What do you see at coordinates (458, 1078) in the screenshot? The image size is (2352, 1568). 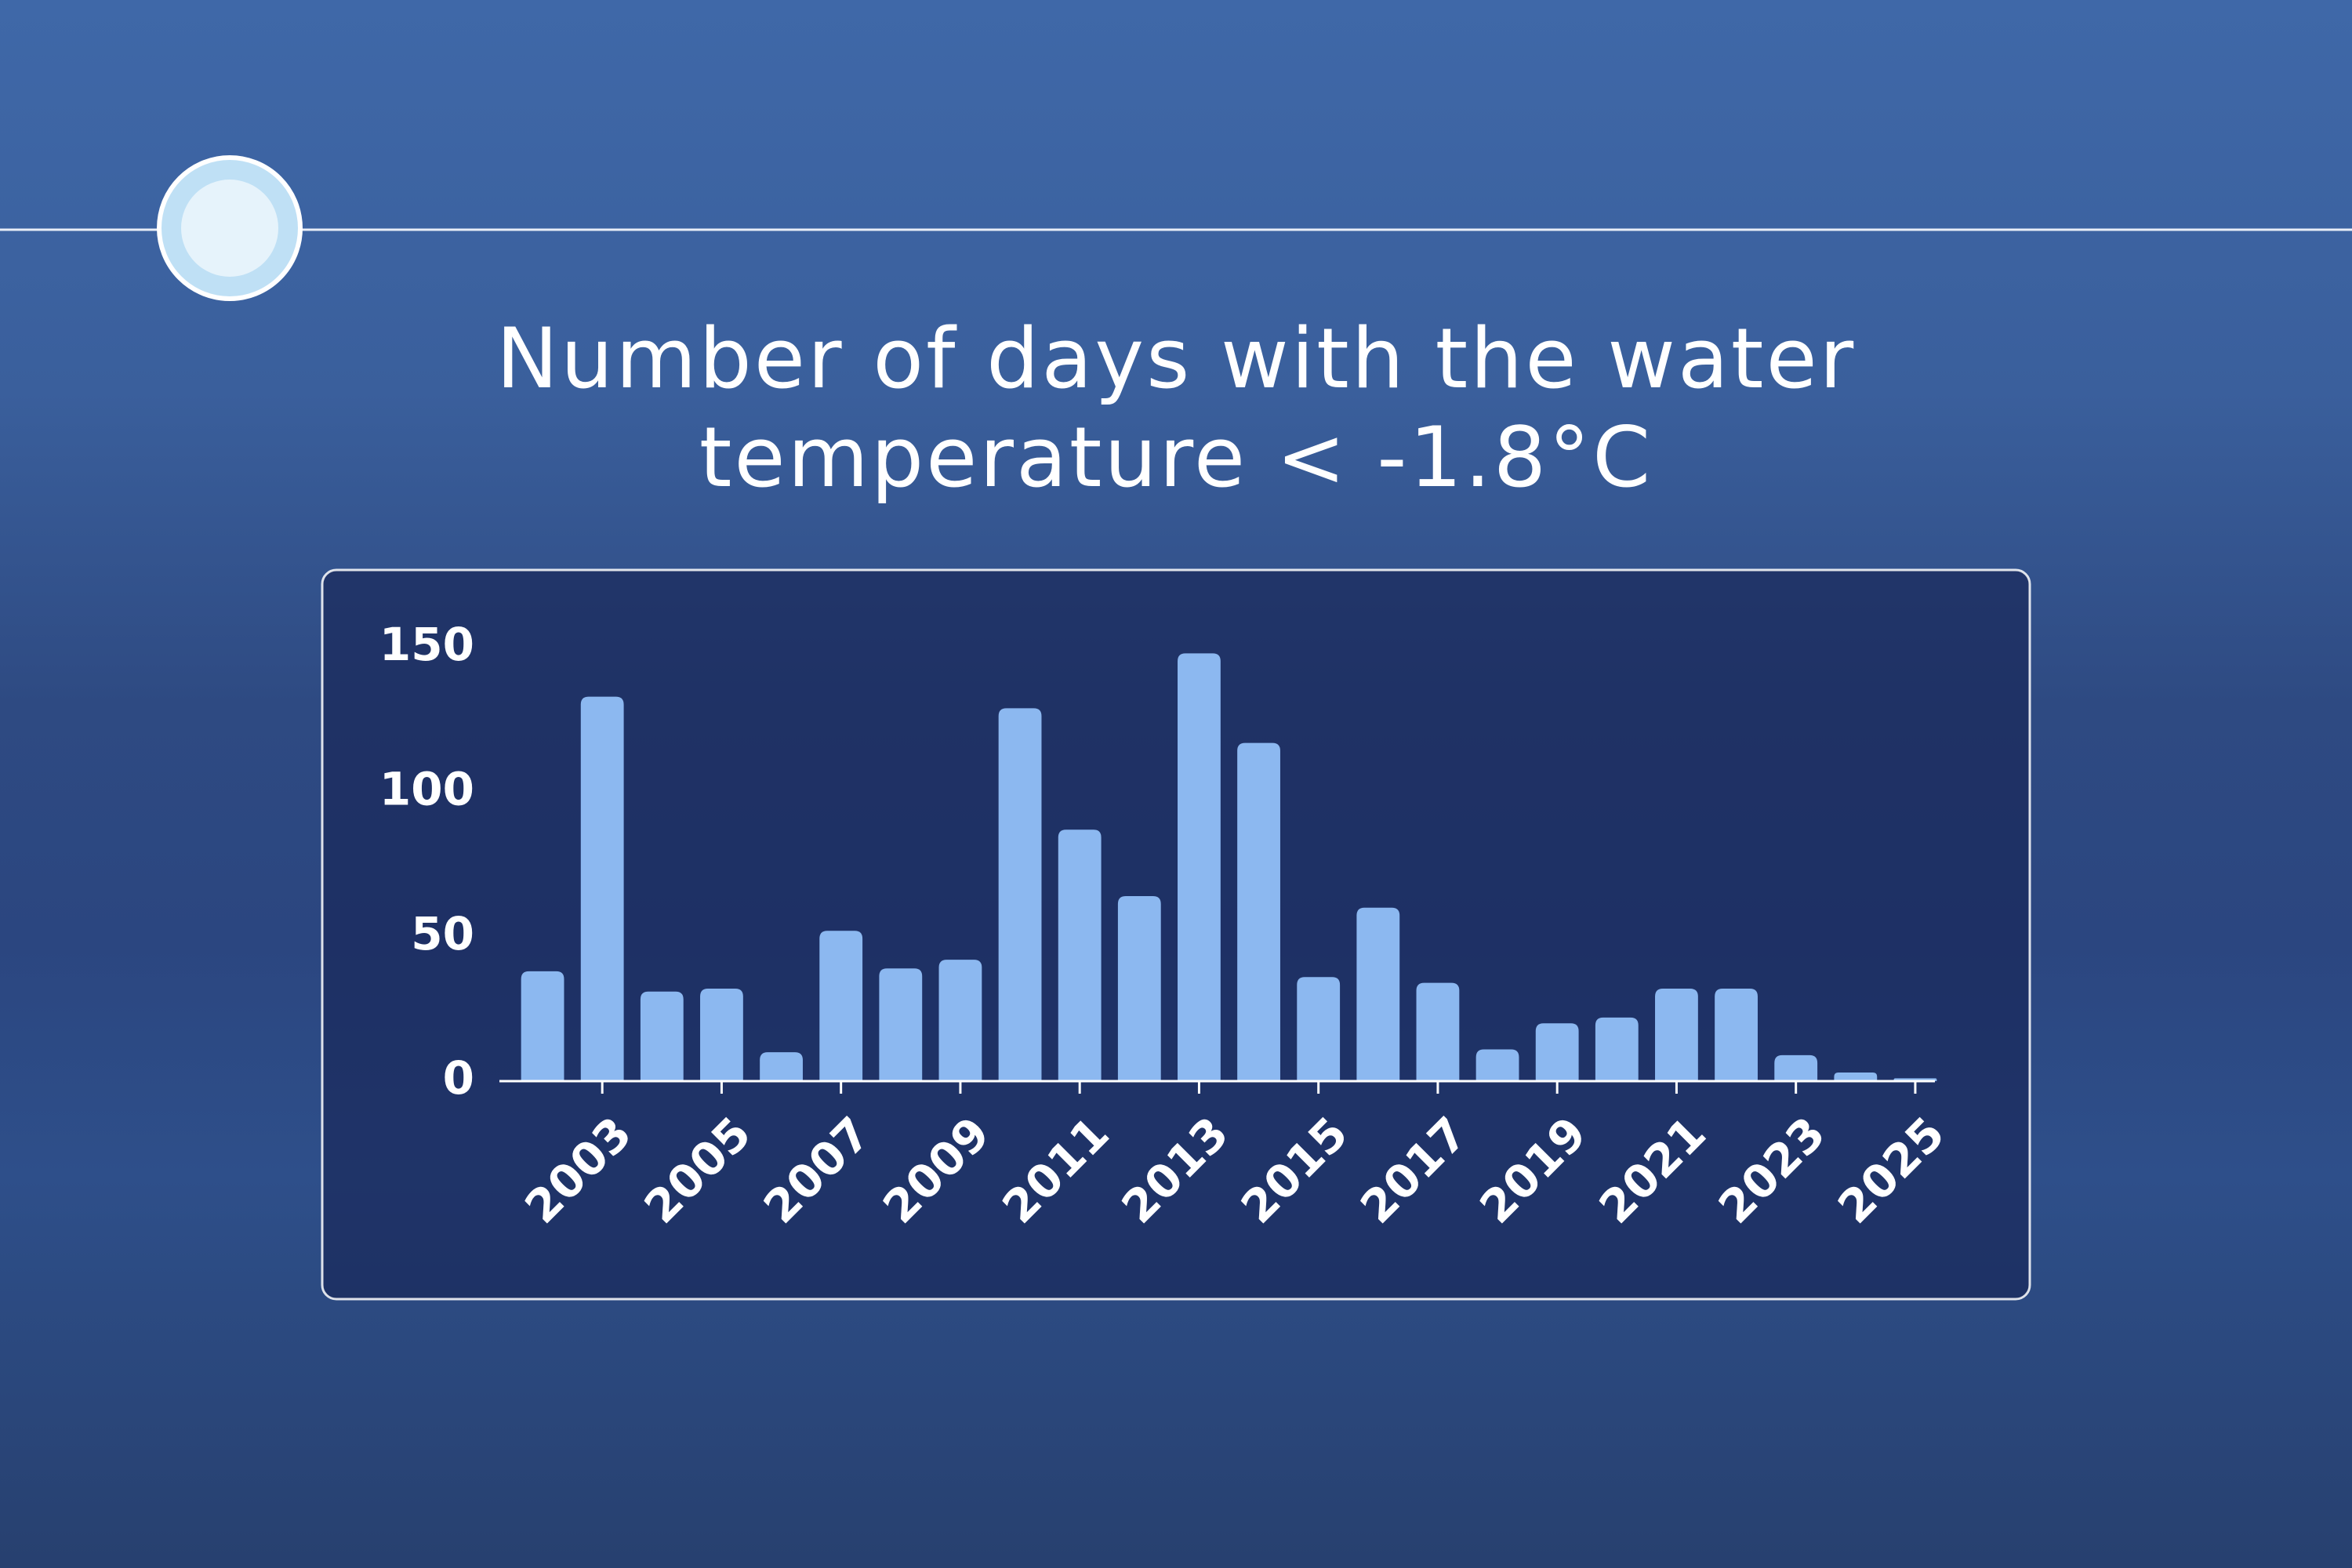 I see `y-tick-label: 0` at bounding box center [458, 1078].